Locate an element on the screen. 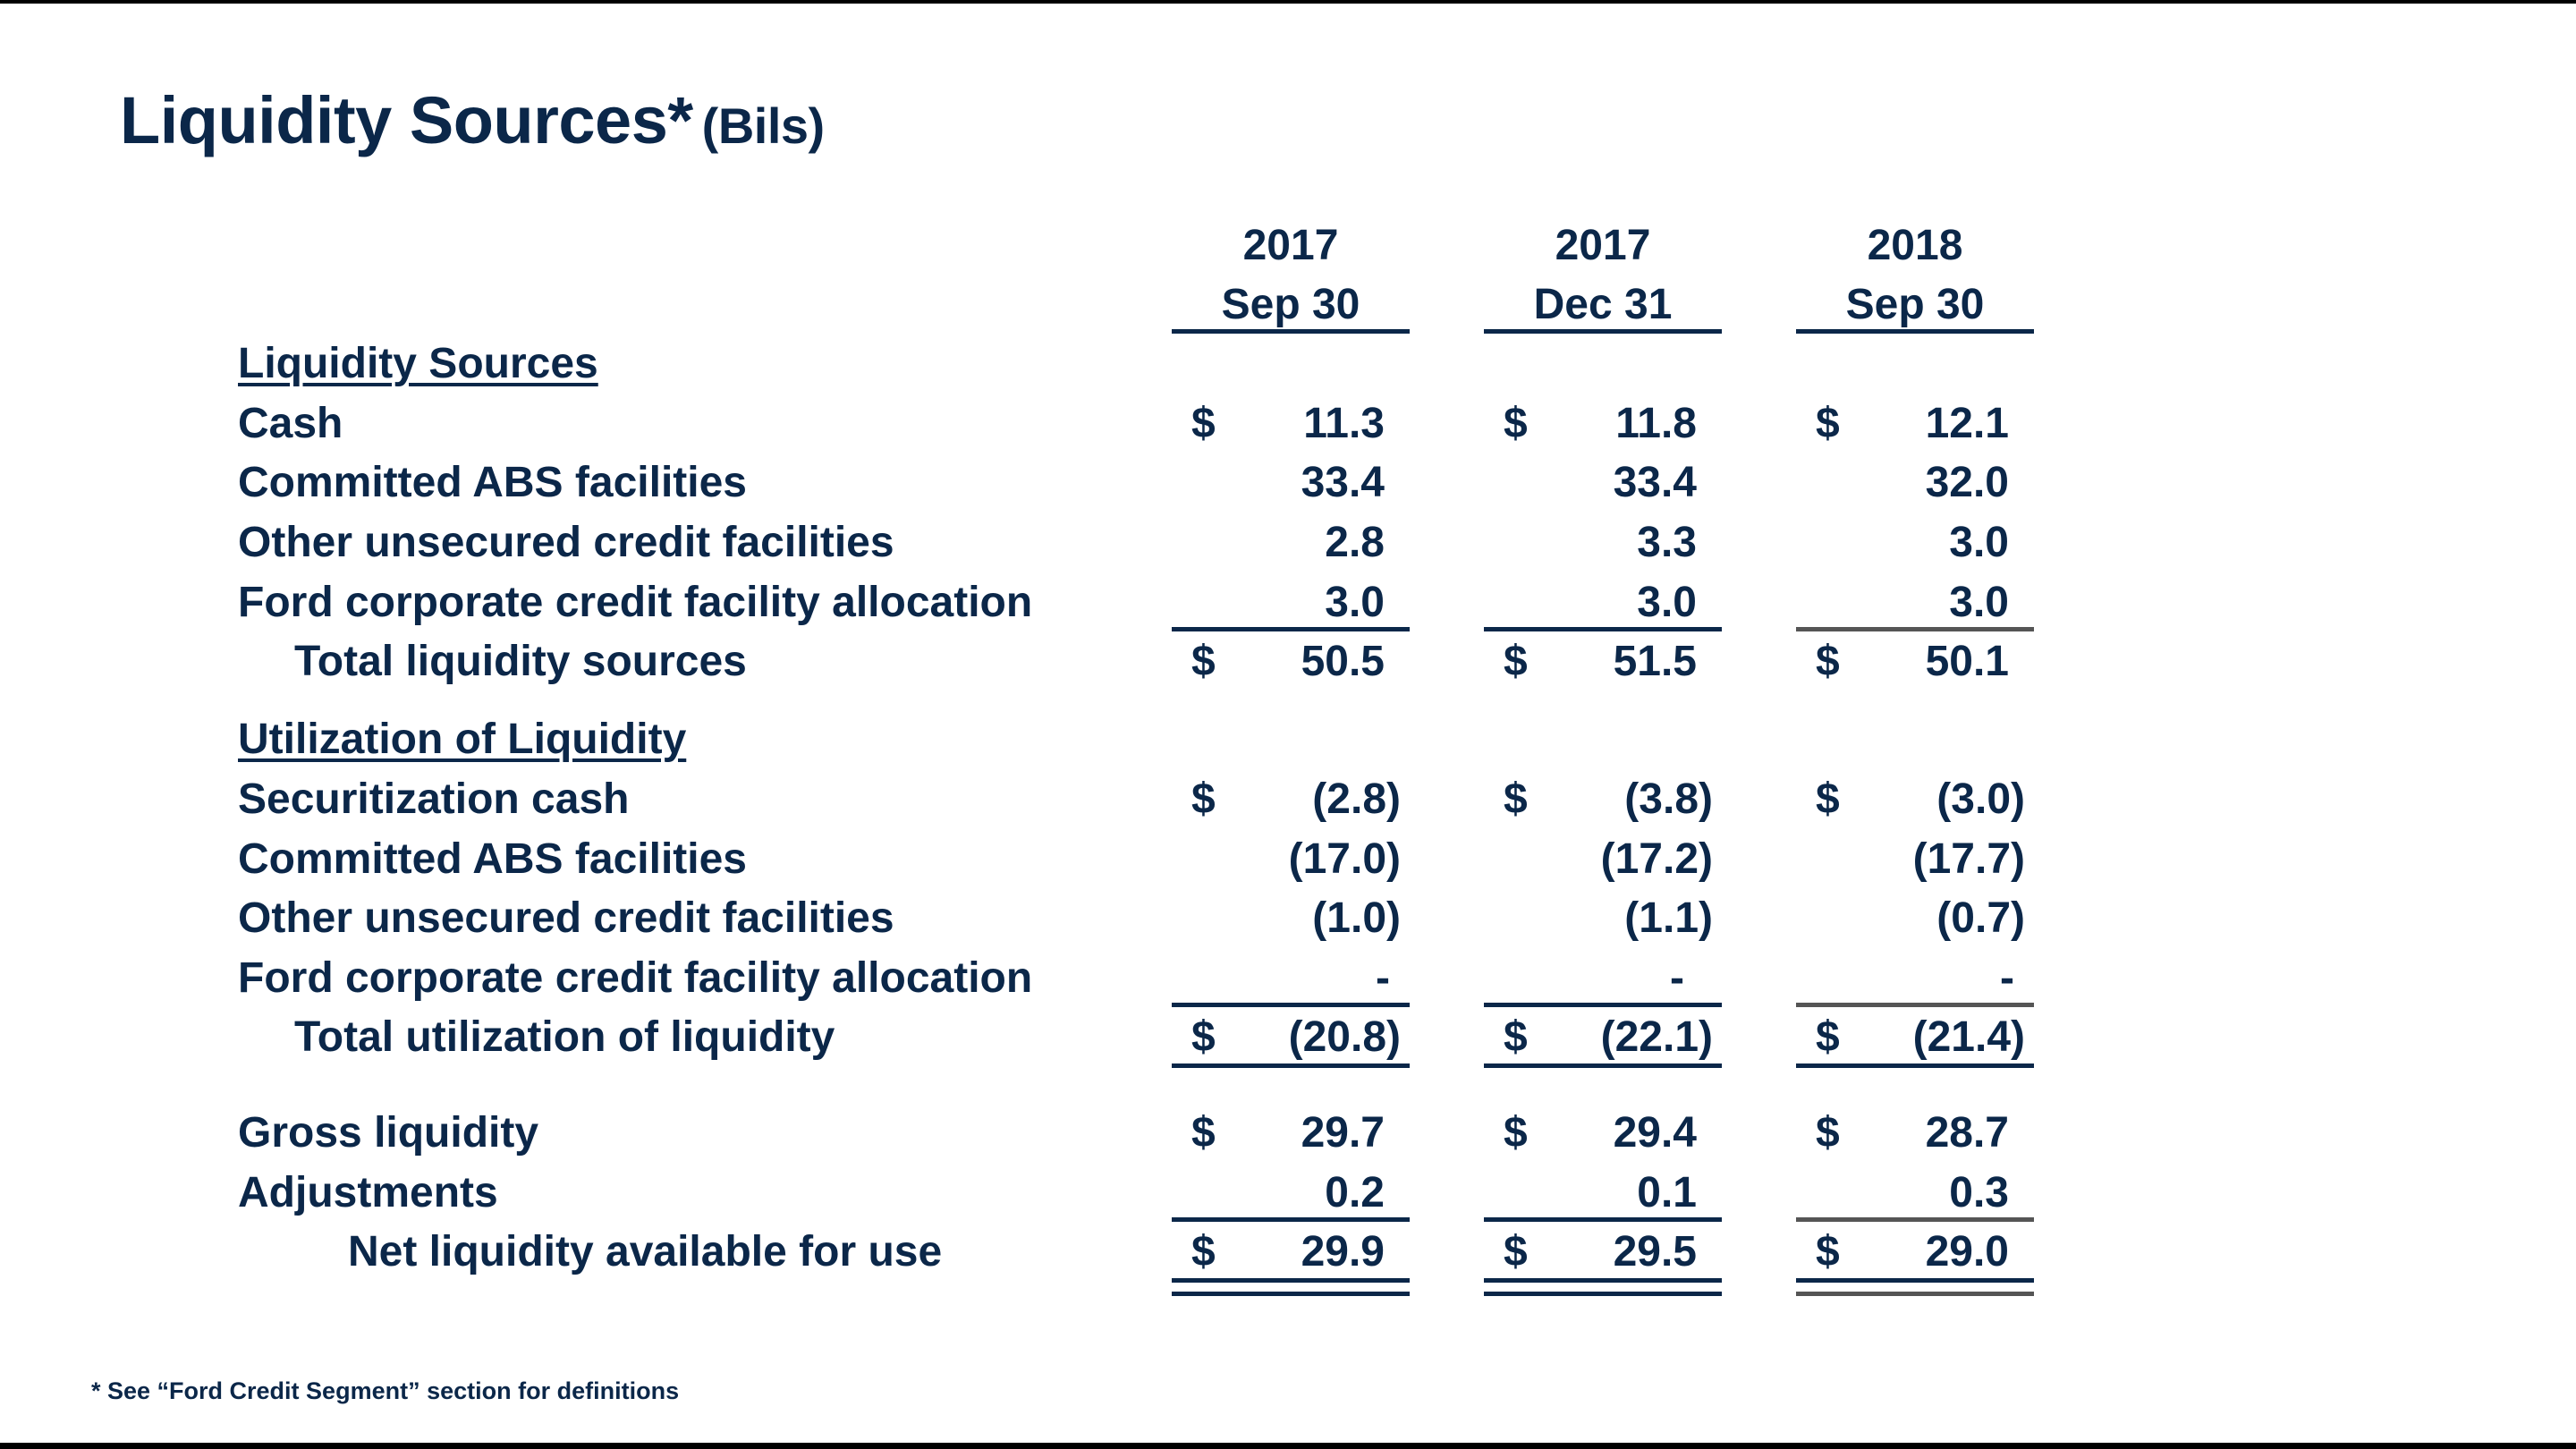 This screenshot has width=2576, height=1449. title-units: (Bils) is located at coordinates (763, 125).